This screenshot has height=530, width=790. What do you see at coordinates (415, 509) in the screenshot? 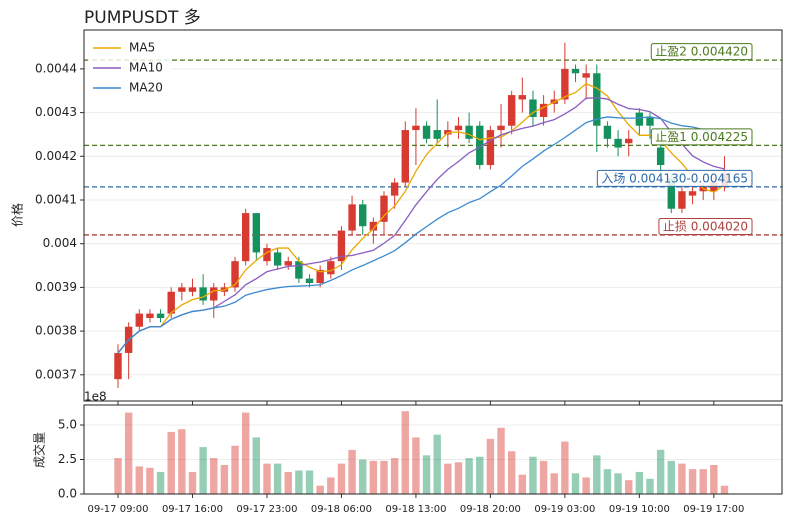
I see `x-tick-label: 09-18 13:00` at bounding box center [415, 509].